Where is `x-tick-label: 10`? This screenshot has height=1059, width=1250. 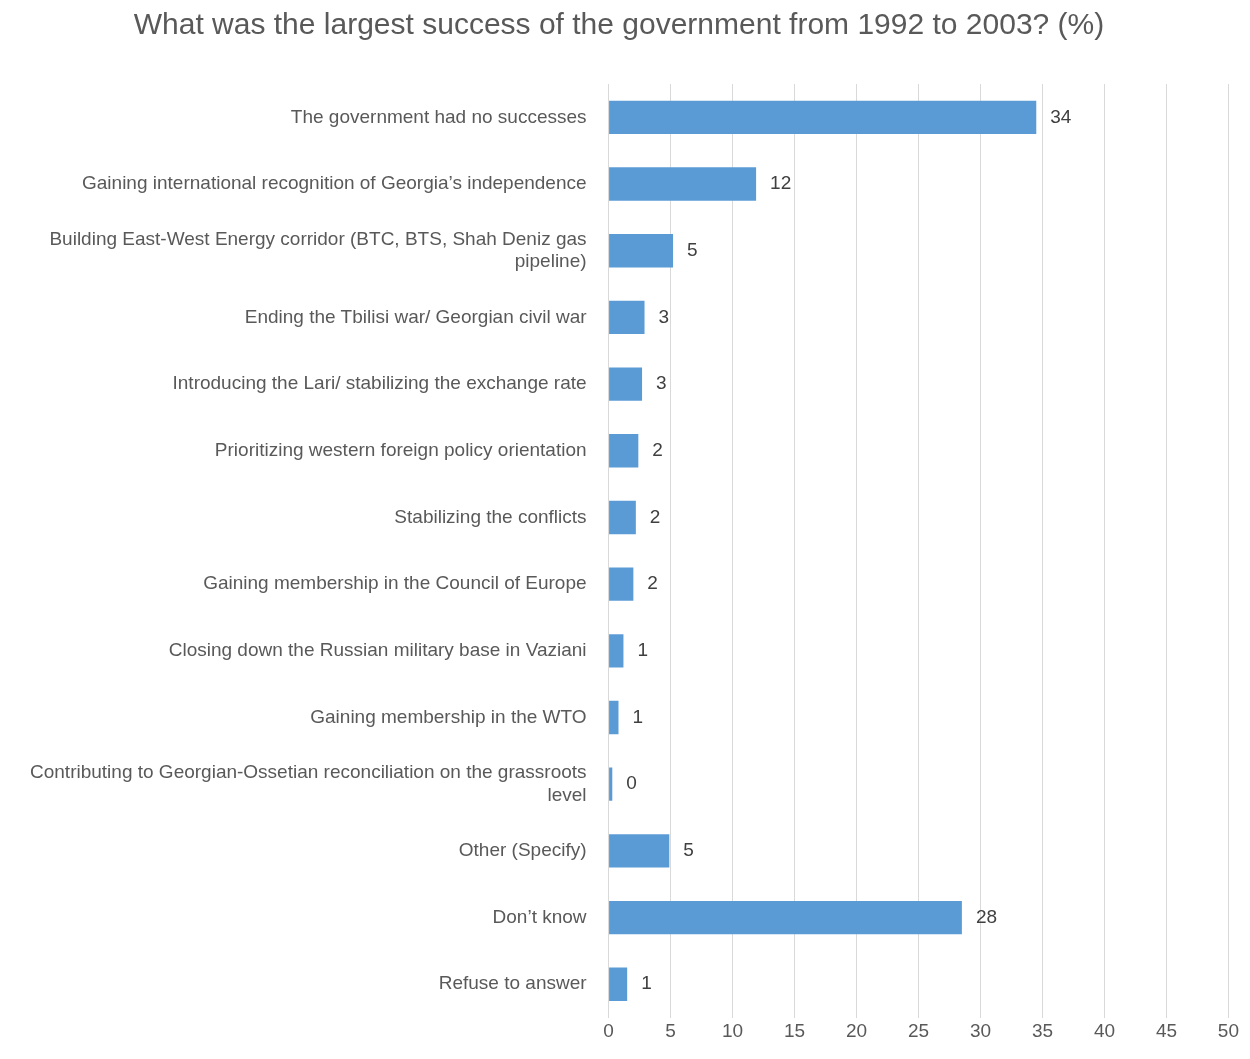
x-tick-label: 10 is located at coordinates (732, 1031).